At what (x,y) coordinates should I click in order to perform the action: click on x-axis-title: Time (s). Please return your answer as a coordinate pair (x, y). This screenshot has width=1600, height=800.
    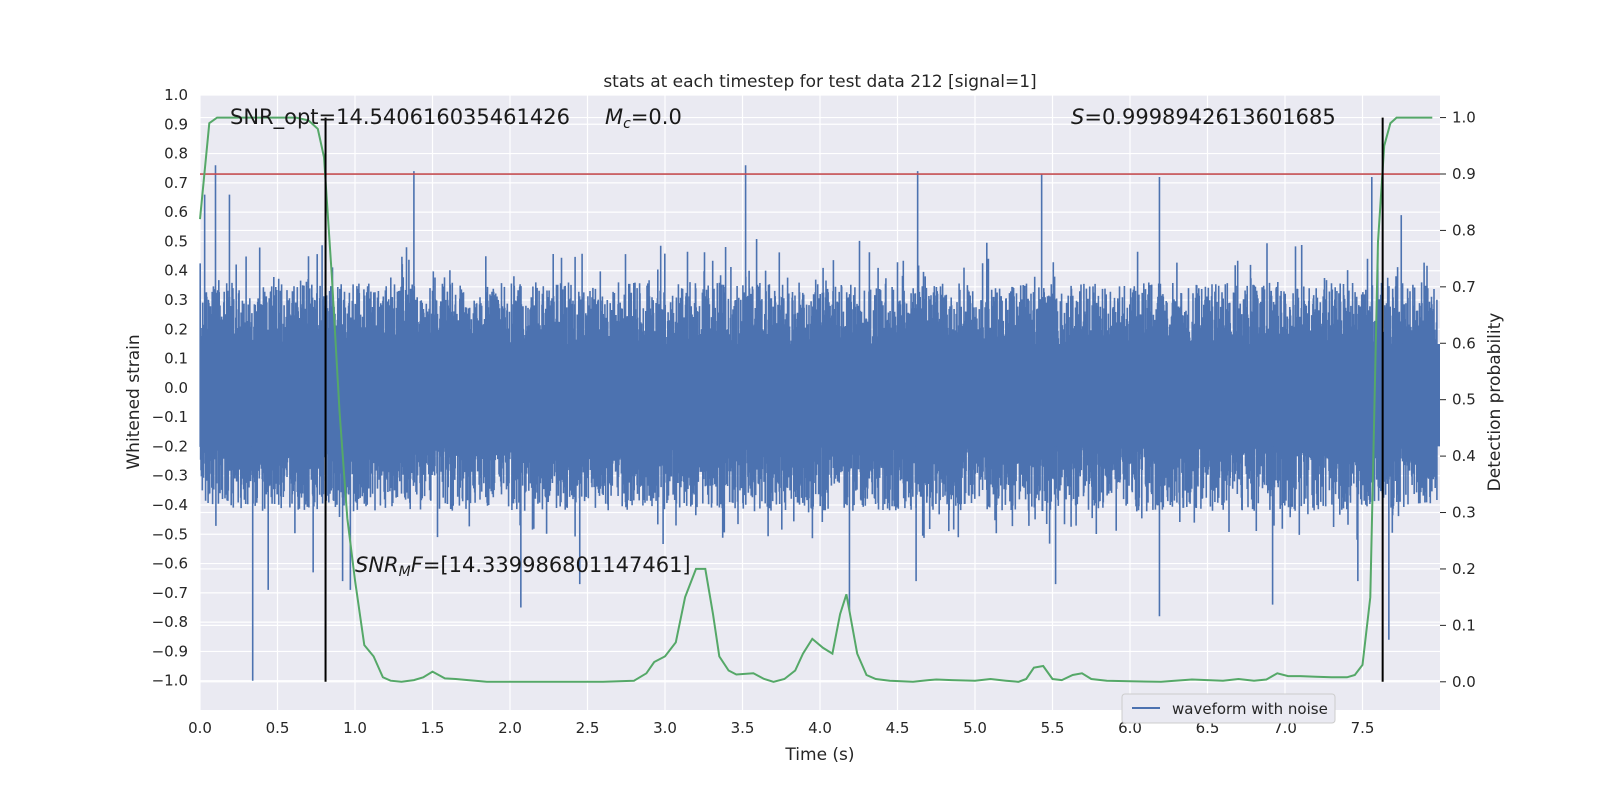
    Looking at the image, I should click on (819, 755).